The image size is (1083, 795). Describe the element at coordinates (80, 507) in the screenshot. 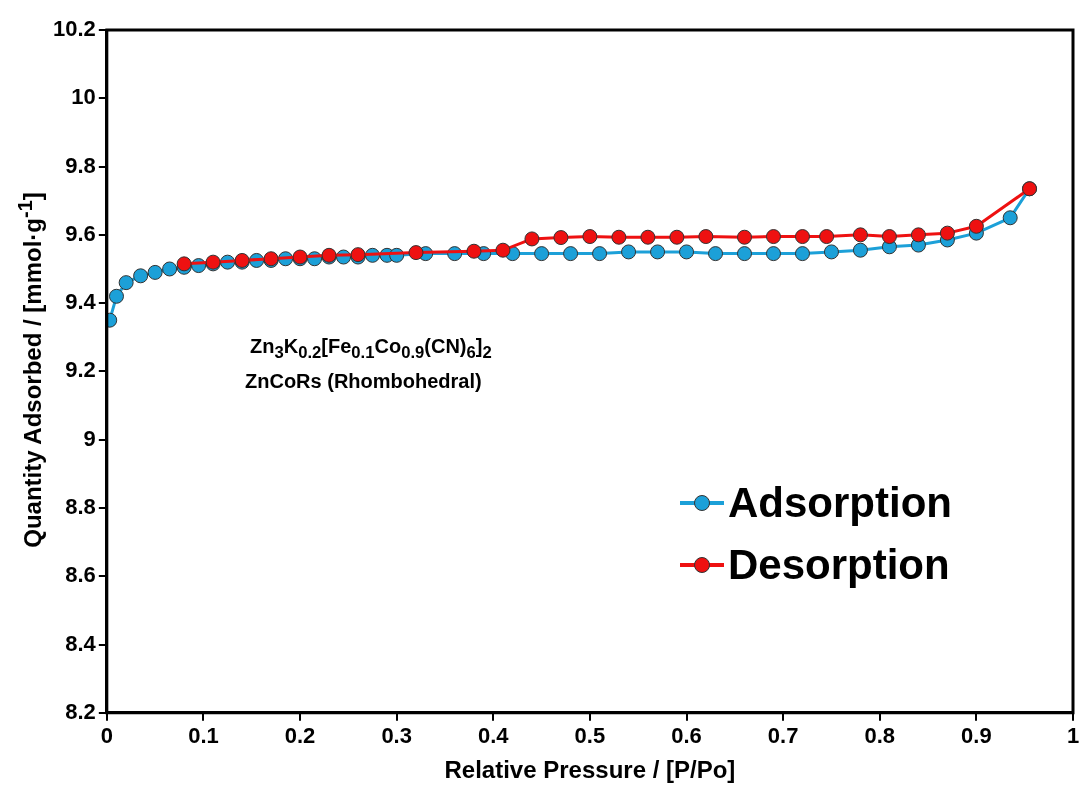

I see `y-tick-label: 8.8` at that location.